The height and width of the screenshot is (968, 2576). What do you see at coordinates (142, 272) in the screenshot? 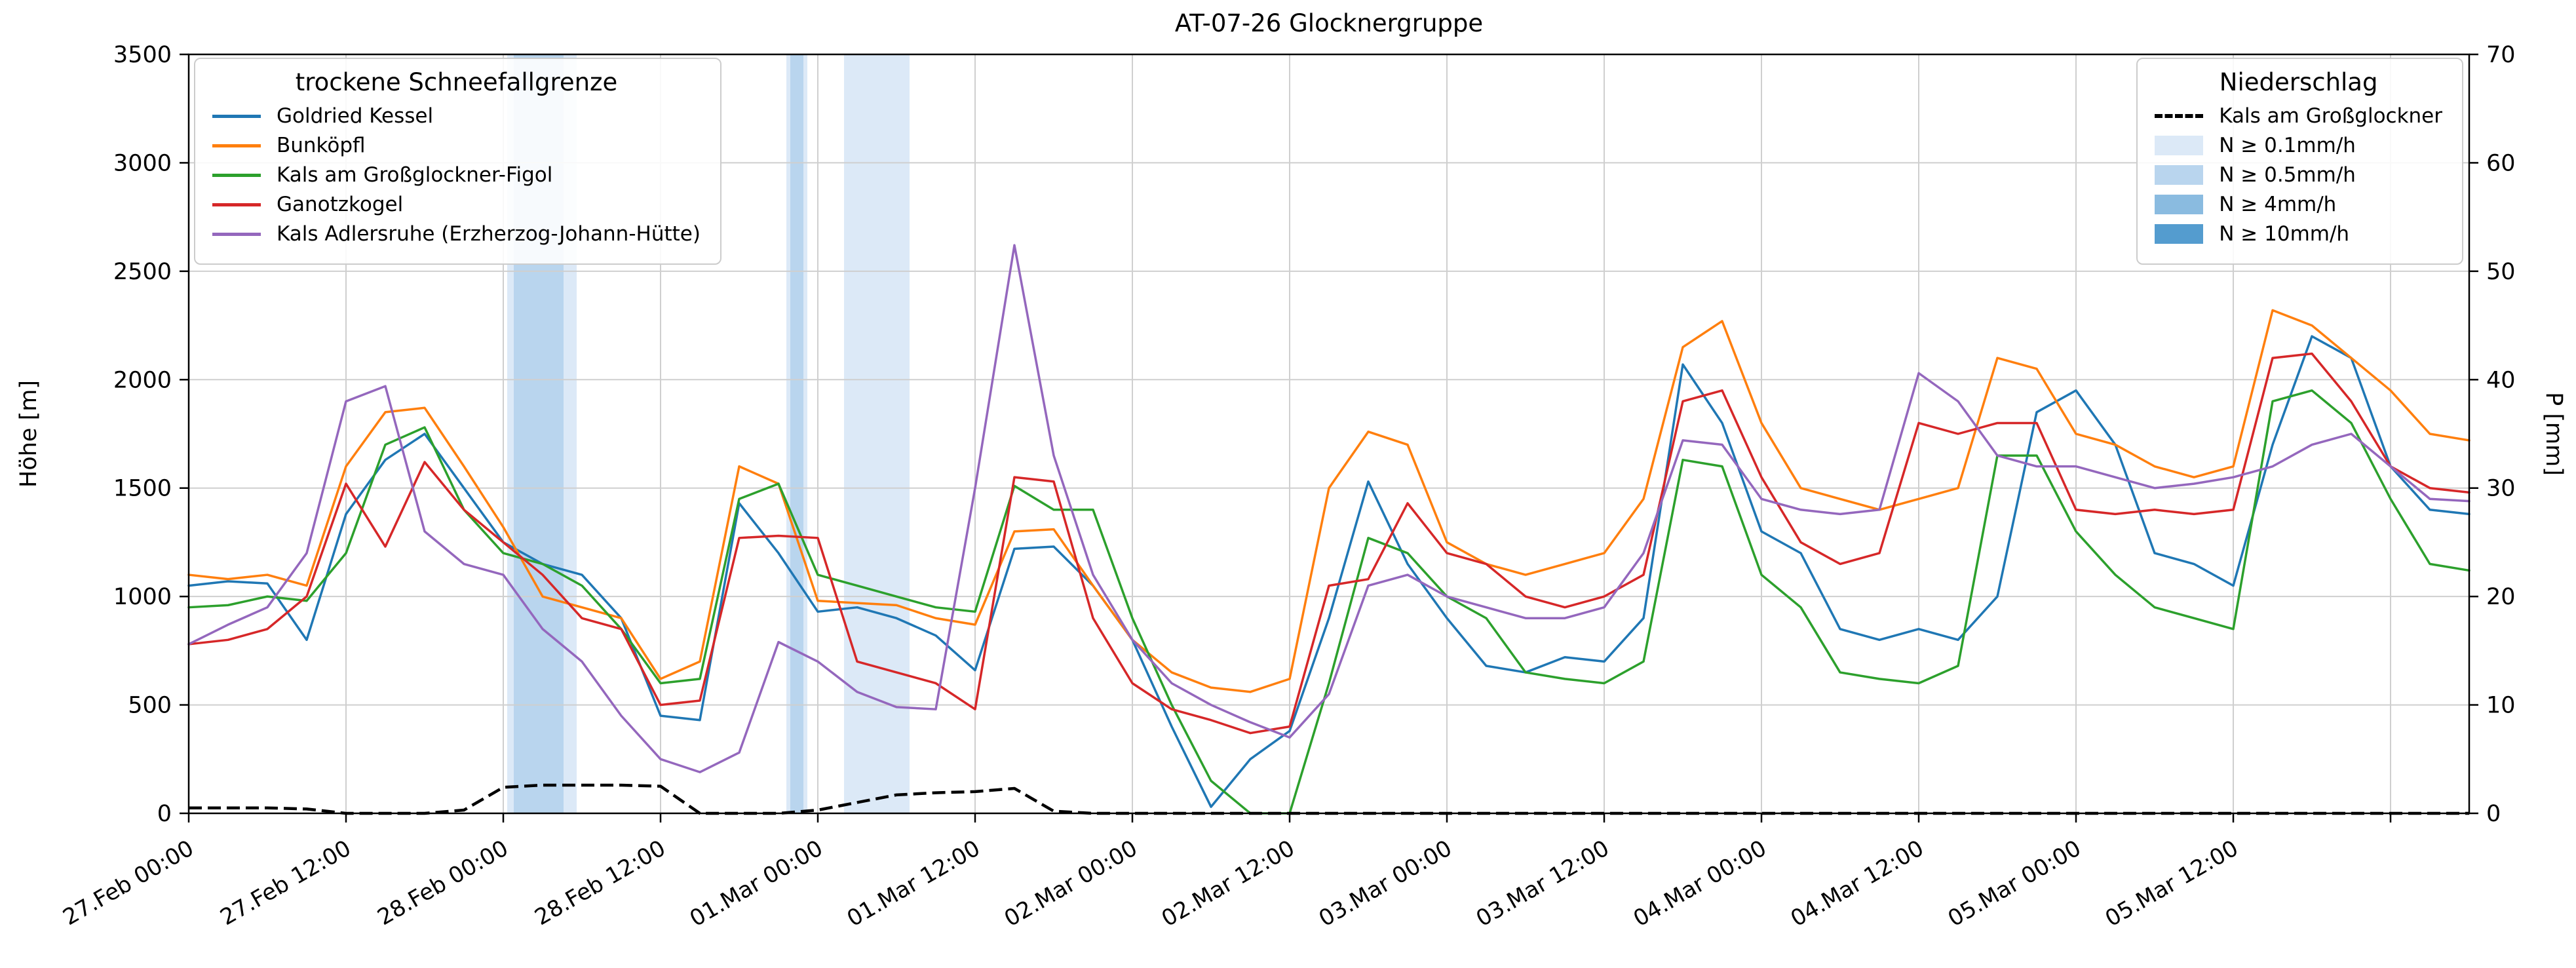
I see `y-left-tick-label: 2500` at bounding box center [142, 272].